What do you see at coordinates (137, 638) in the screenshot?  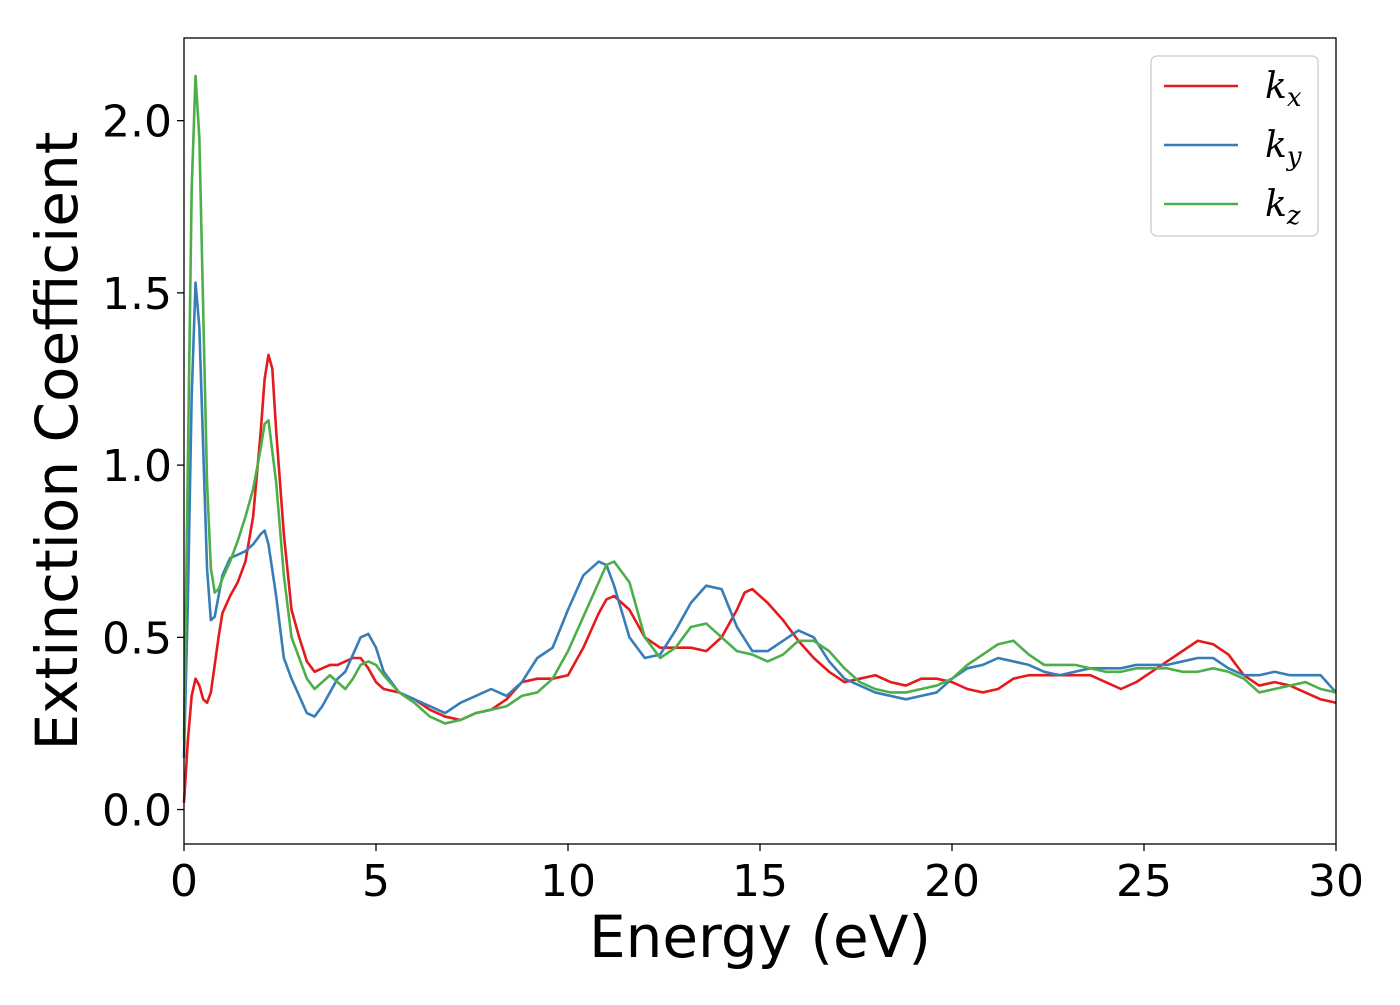 I see `y-tick-label: 0.5` at bounding box center [137, 638].